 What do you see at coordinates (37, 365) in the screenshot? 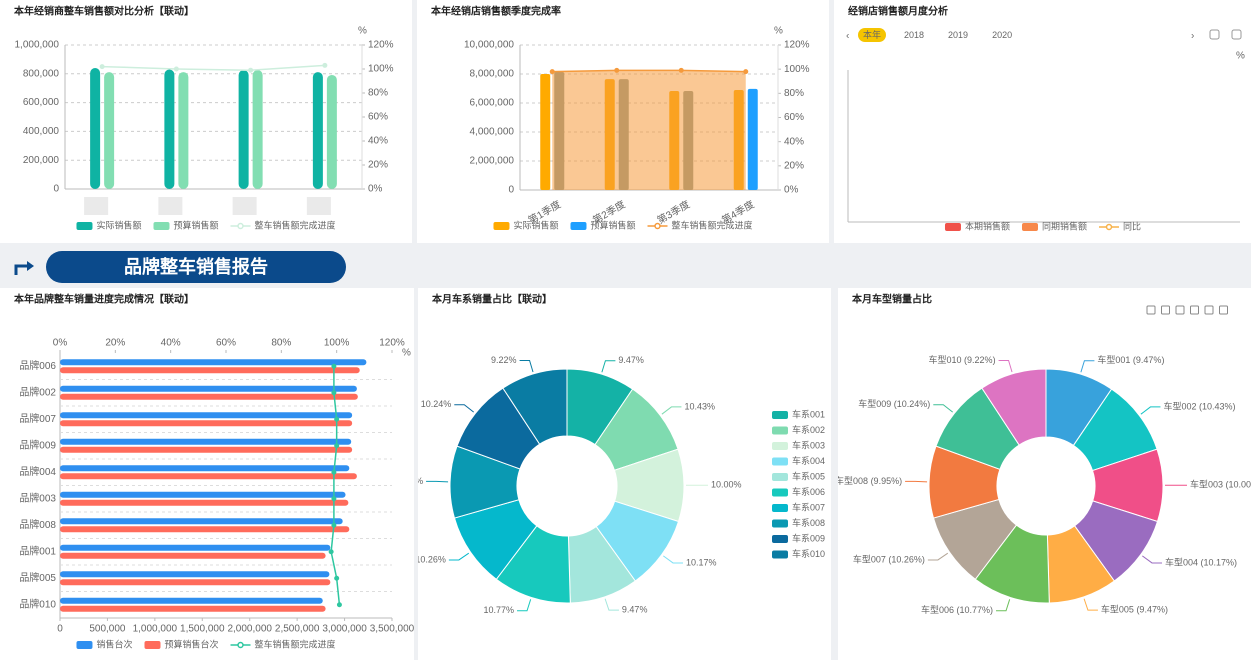
I see `y-tick-label: 品牌006` at bounding box center [37, 365].